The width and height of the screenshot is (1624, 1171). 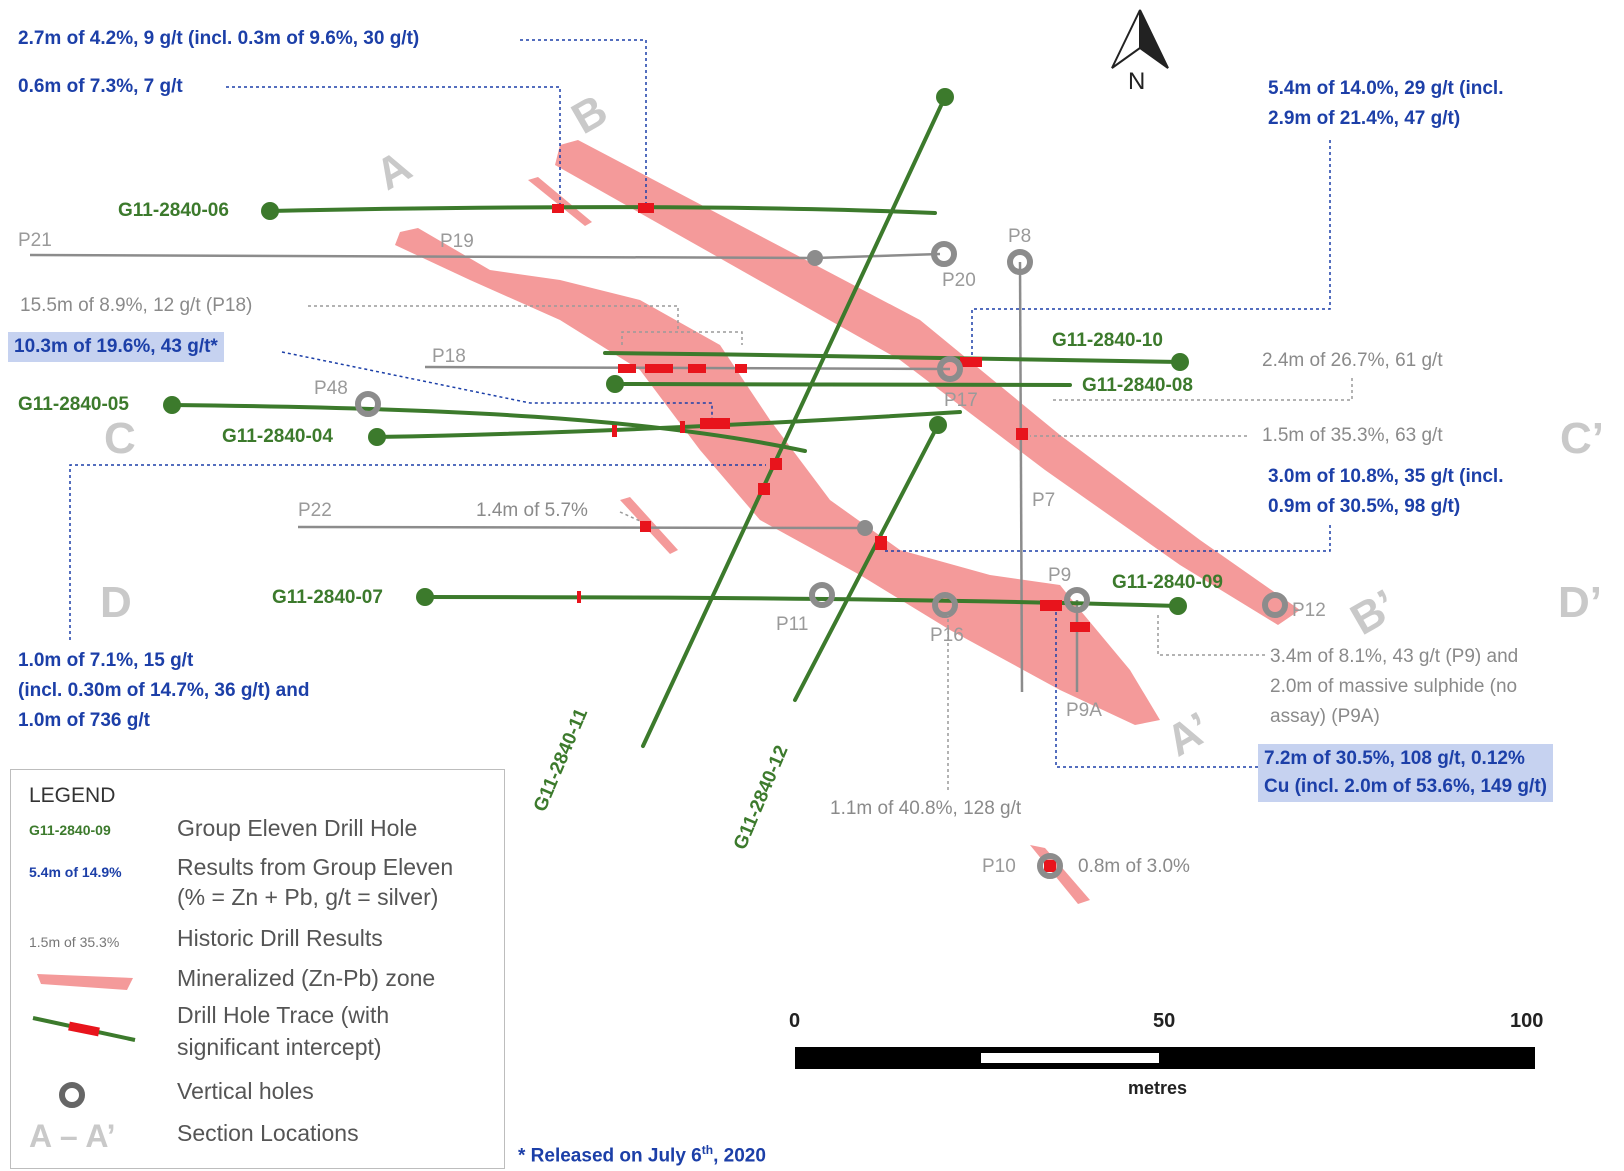 What do you see at coordinates (739, 1156) in the screenshot?
I see `footnote-year: , 2020` at bounding box center [739, 1156].